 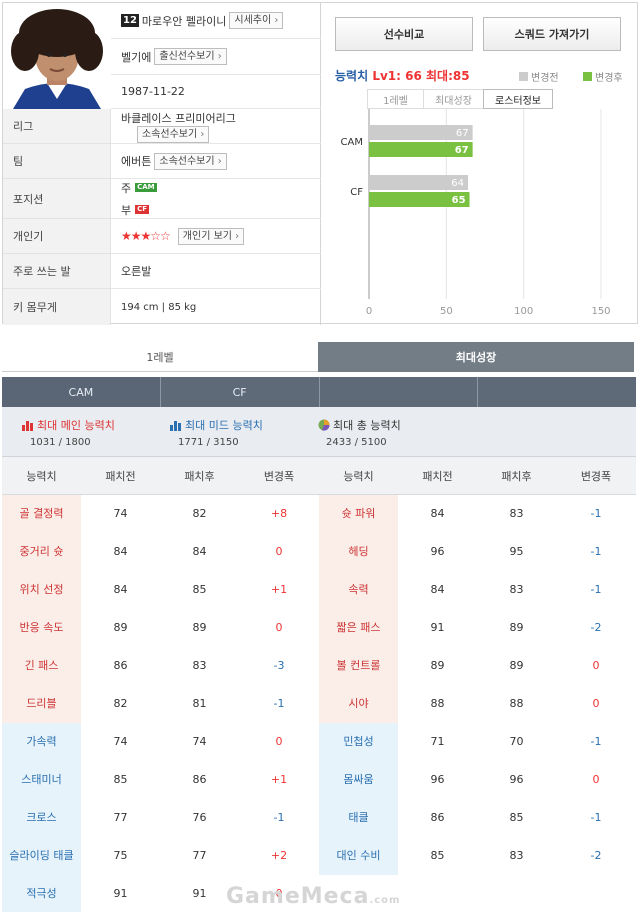 I want to click on table-row: 위치 선정 84 85 +1 속력 84 83 -1, so click(x=319, y=590).